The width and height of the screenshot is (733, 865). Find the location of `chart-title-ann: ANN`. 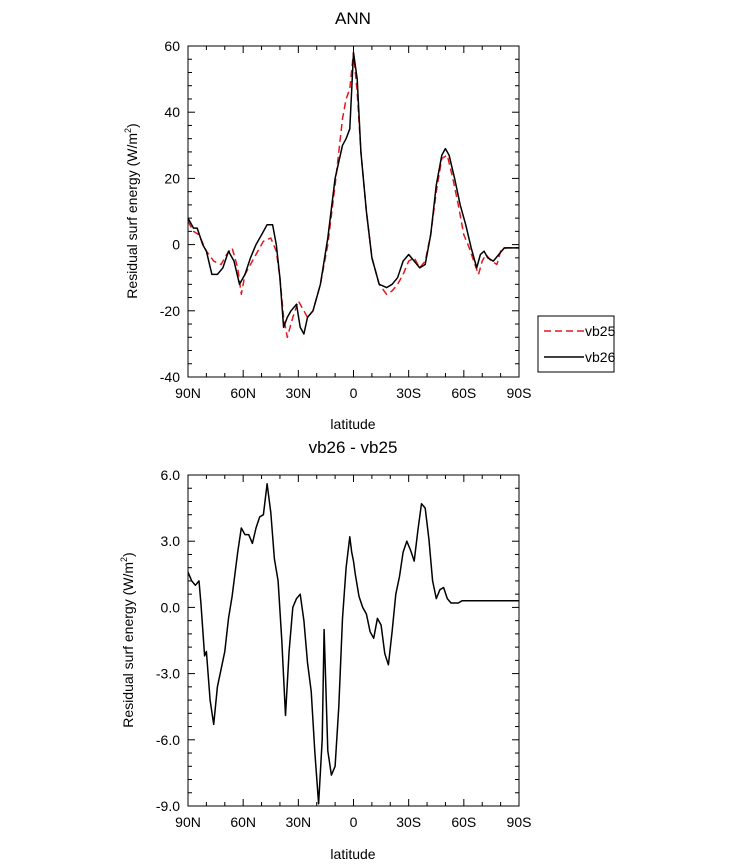

chart-title-ann: ANN is located at coordinates (353, 18).